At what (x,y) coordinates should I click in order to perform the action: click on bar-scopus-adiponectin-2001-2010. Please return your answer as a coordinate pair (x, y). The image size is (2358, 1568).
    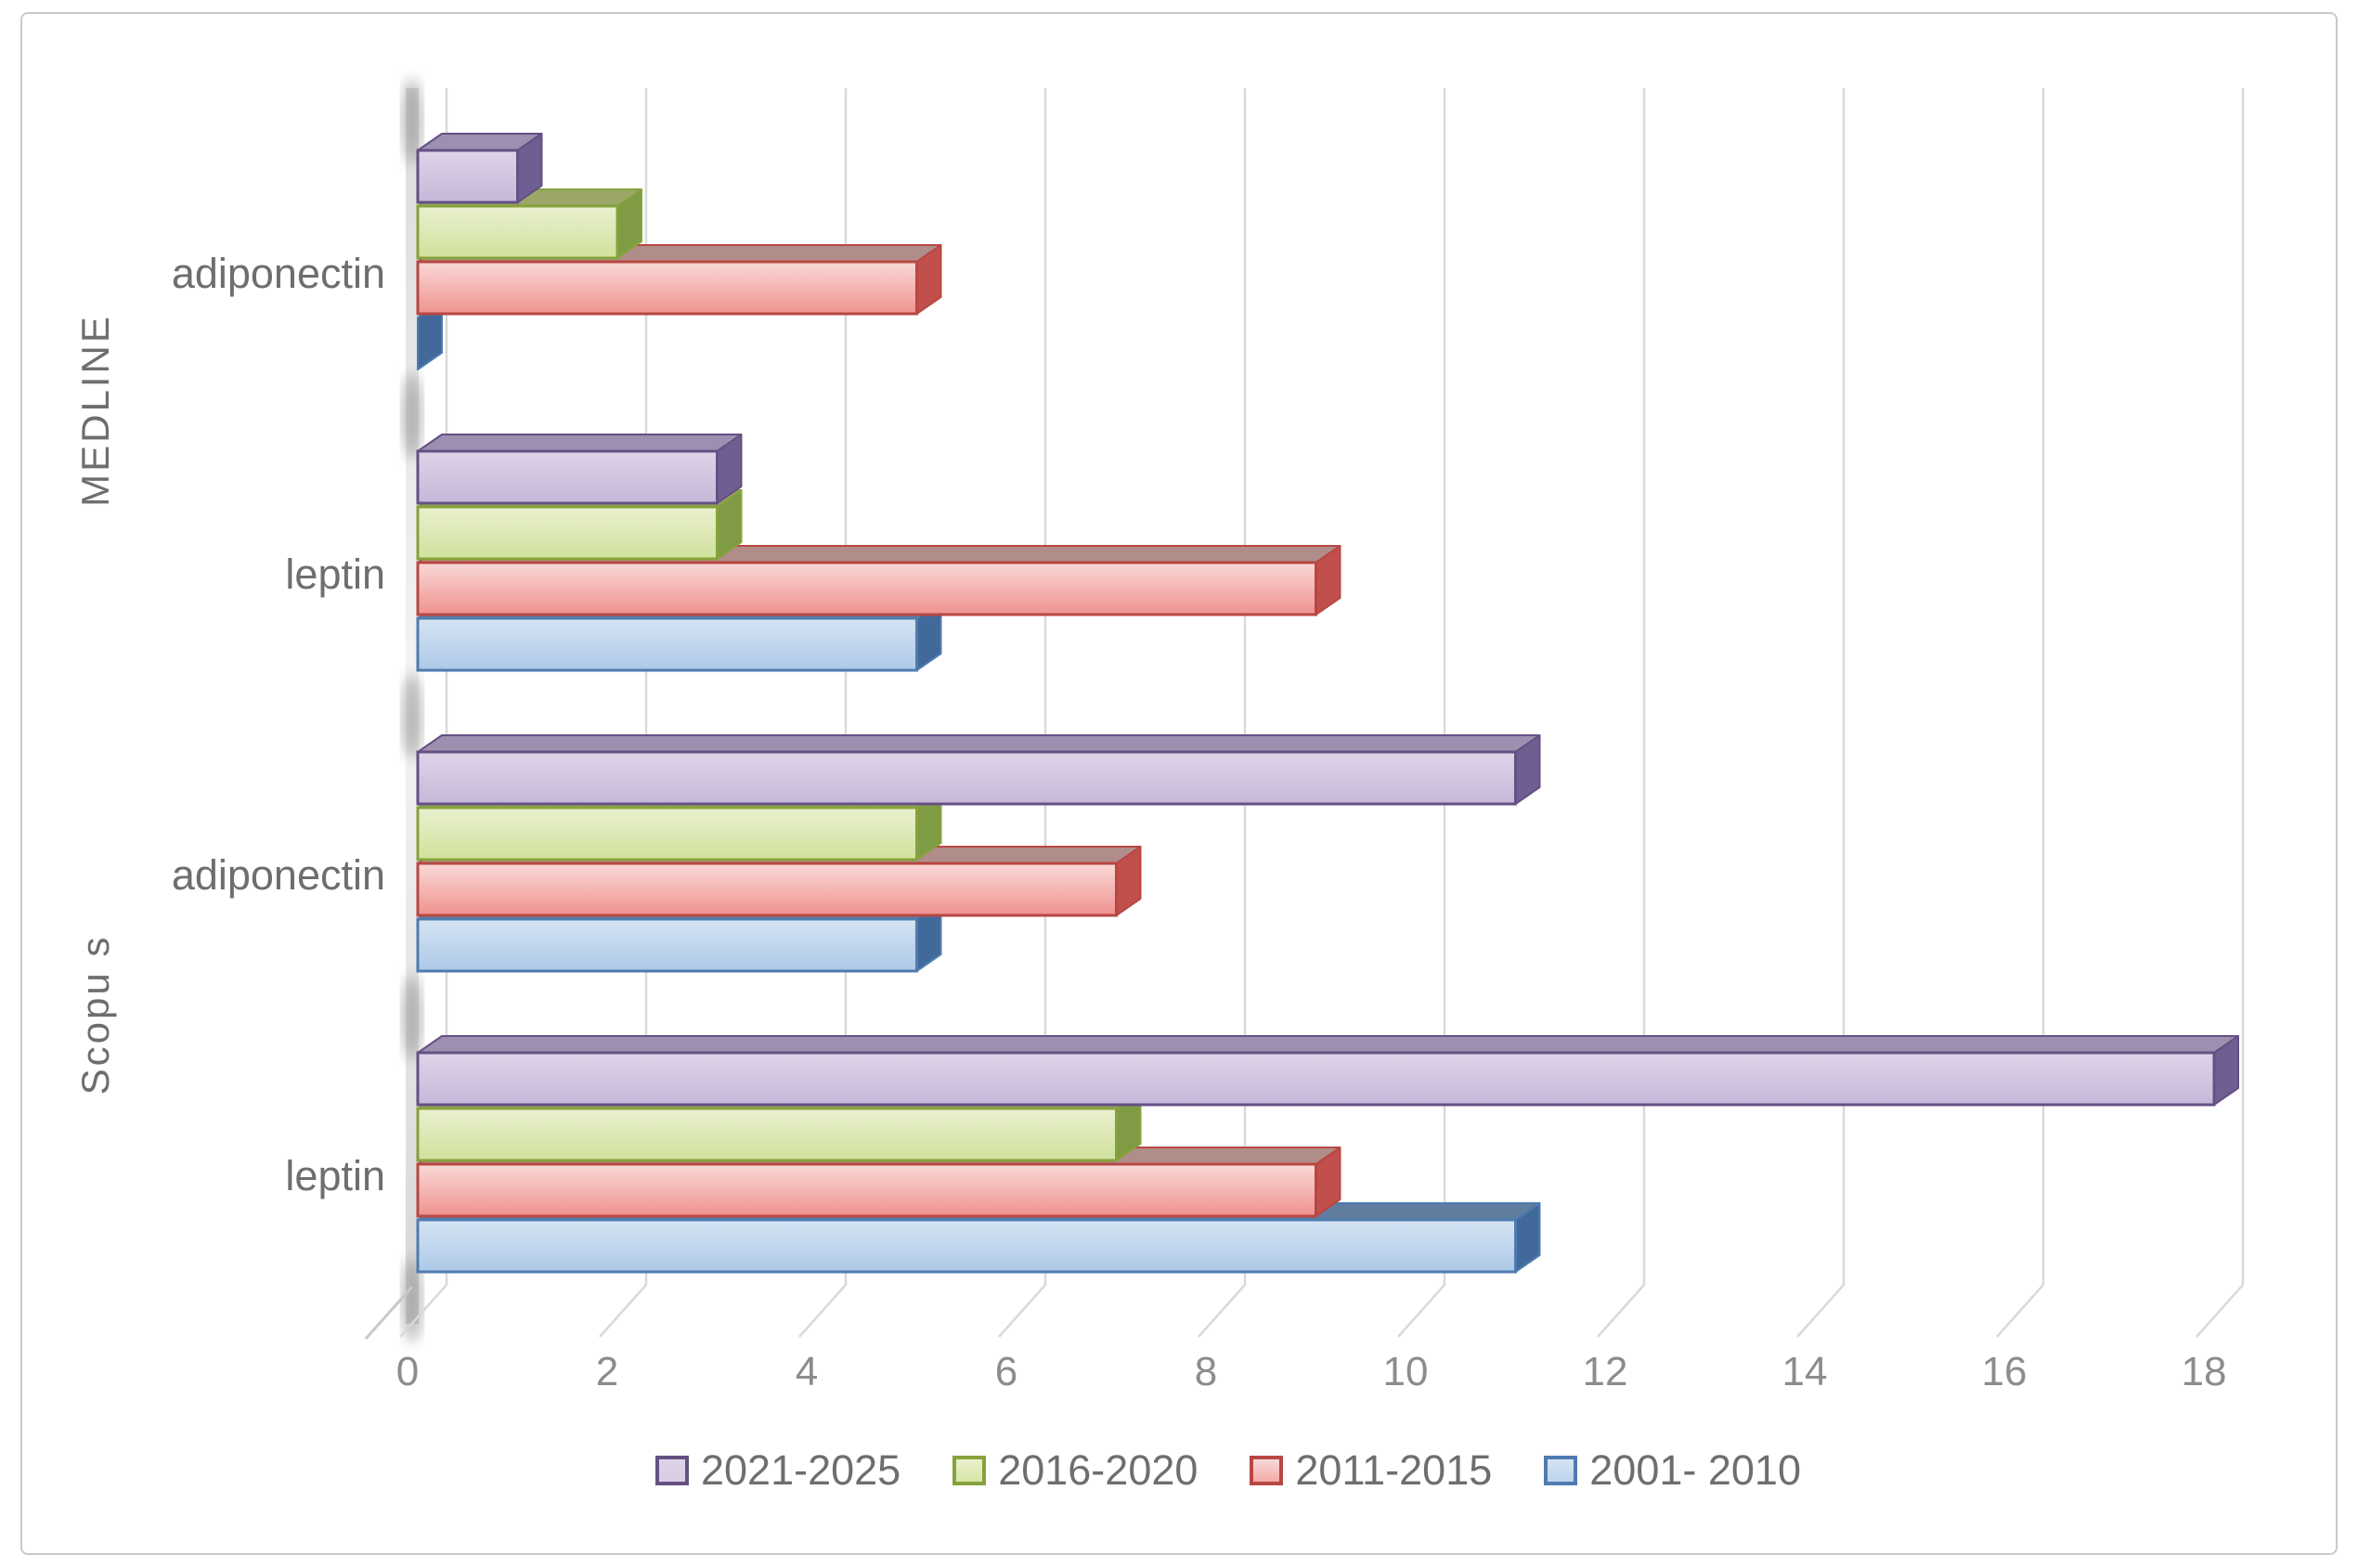
    Looking at the image, I should click on (667, 945).